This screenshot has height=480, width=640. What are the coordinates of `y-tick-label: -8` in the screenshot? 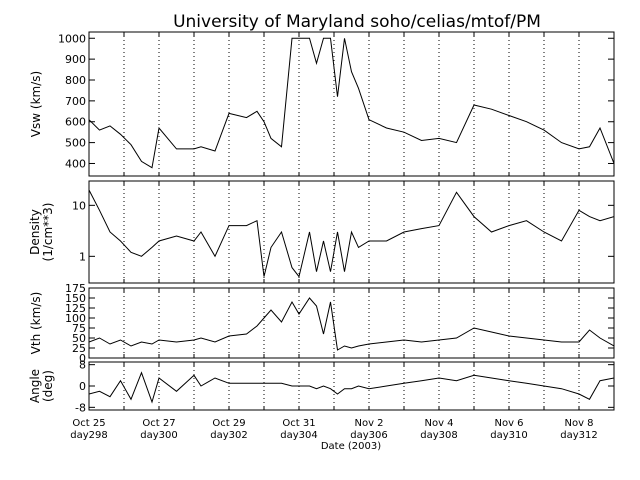 It's located at (80, 407).